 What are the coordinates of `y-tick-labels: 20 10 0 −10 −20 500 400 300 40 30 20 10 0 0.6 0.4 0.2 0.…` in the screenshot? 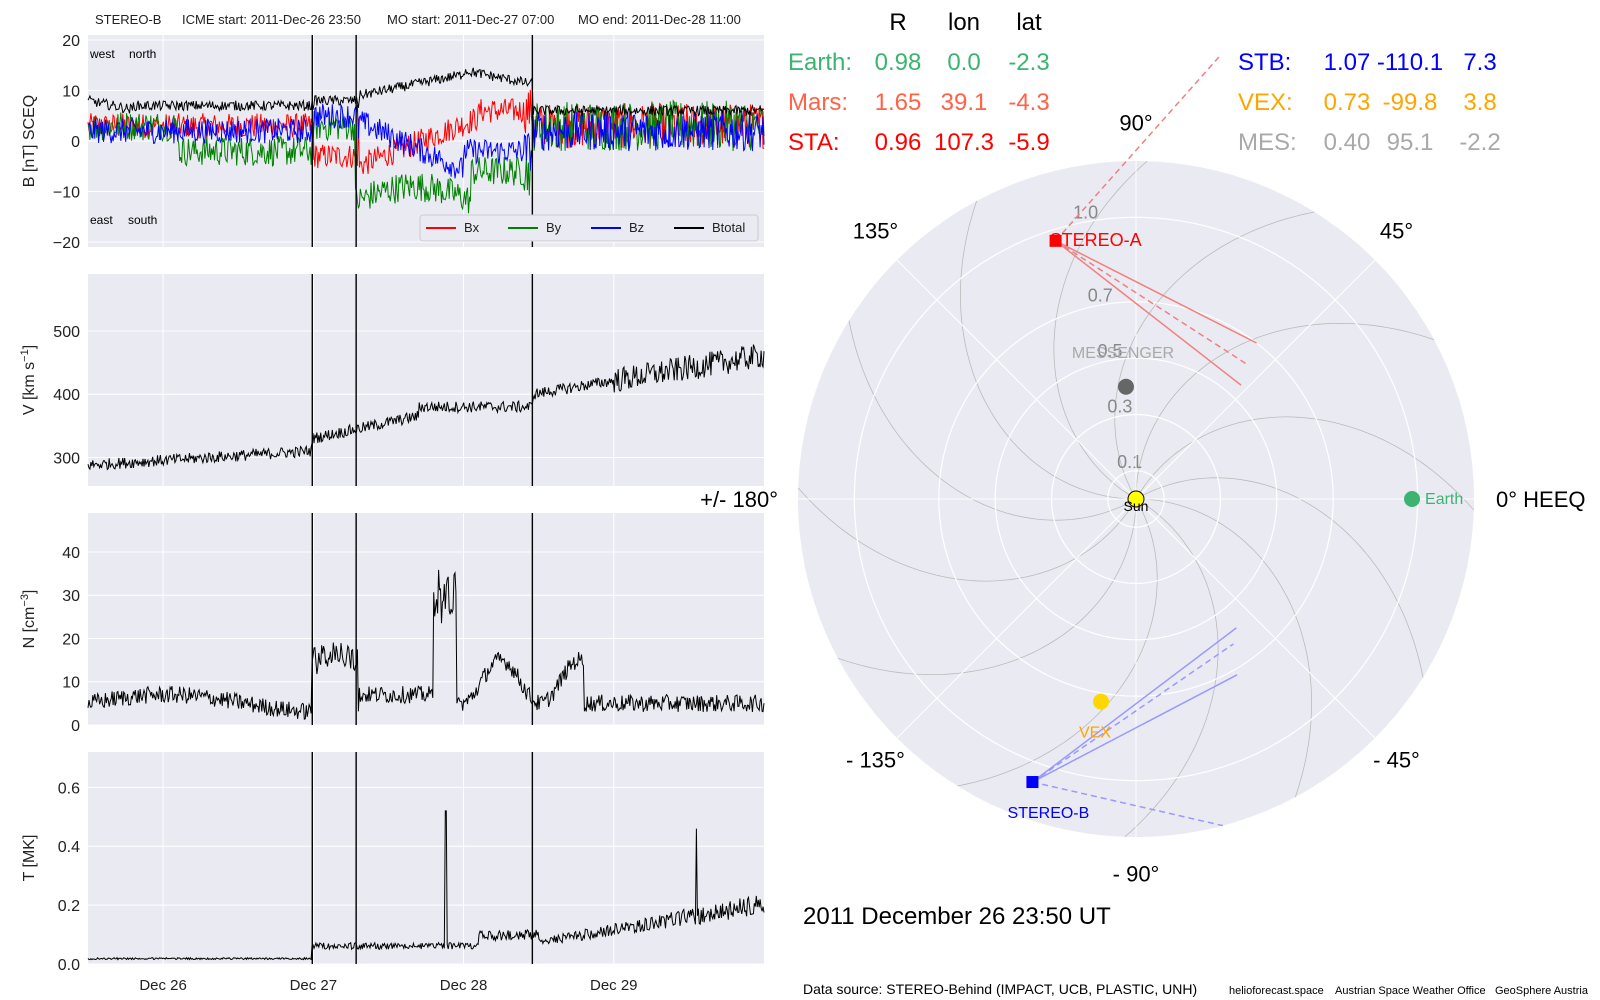 It's located at (66, 503).